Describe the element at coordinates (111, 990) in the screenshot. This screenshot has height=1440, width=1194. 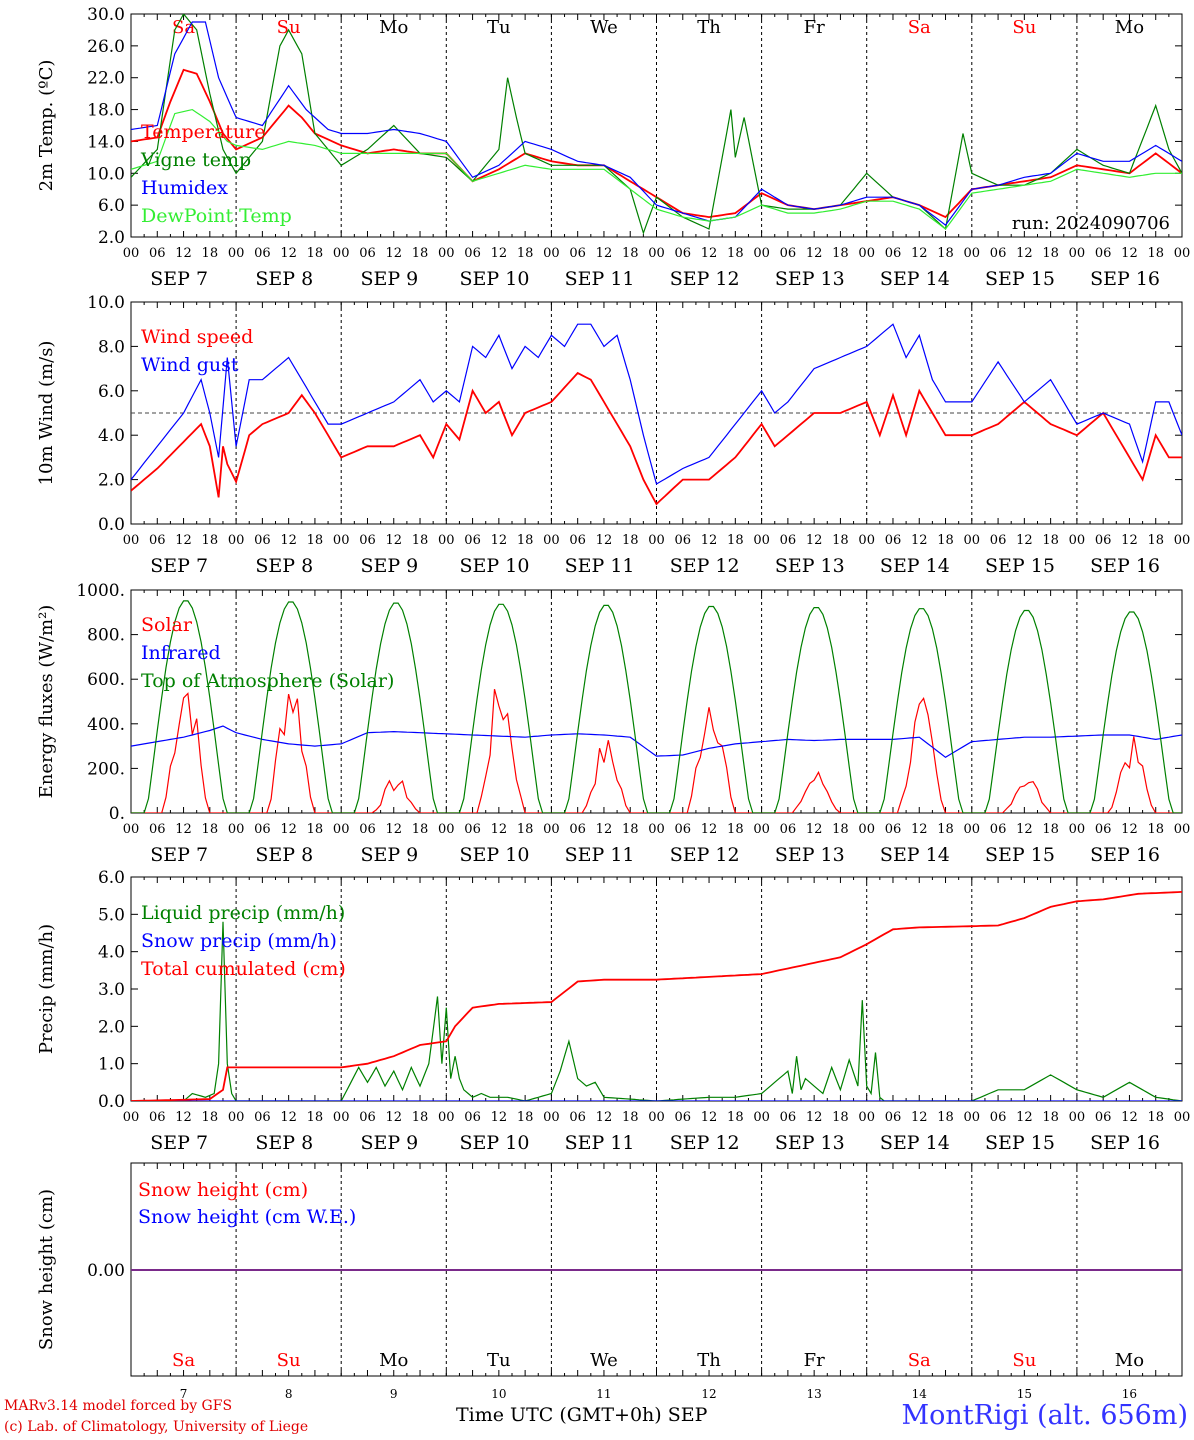
I see `y-tick-label: 3.0` at that location.